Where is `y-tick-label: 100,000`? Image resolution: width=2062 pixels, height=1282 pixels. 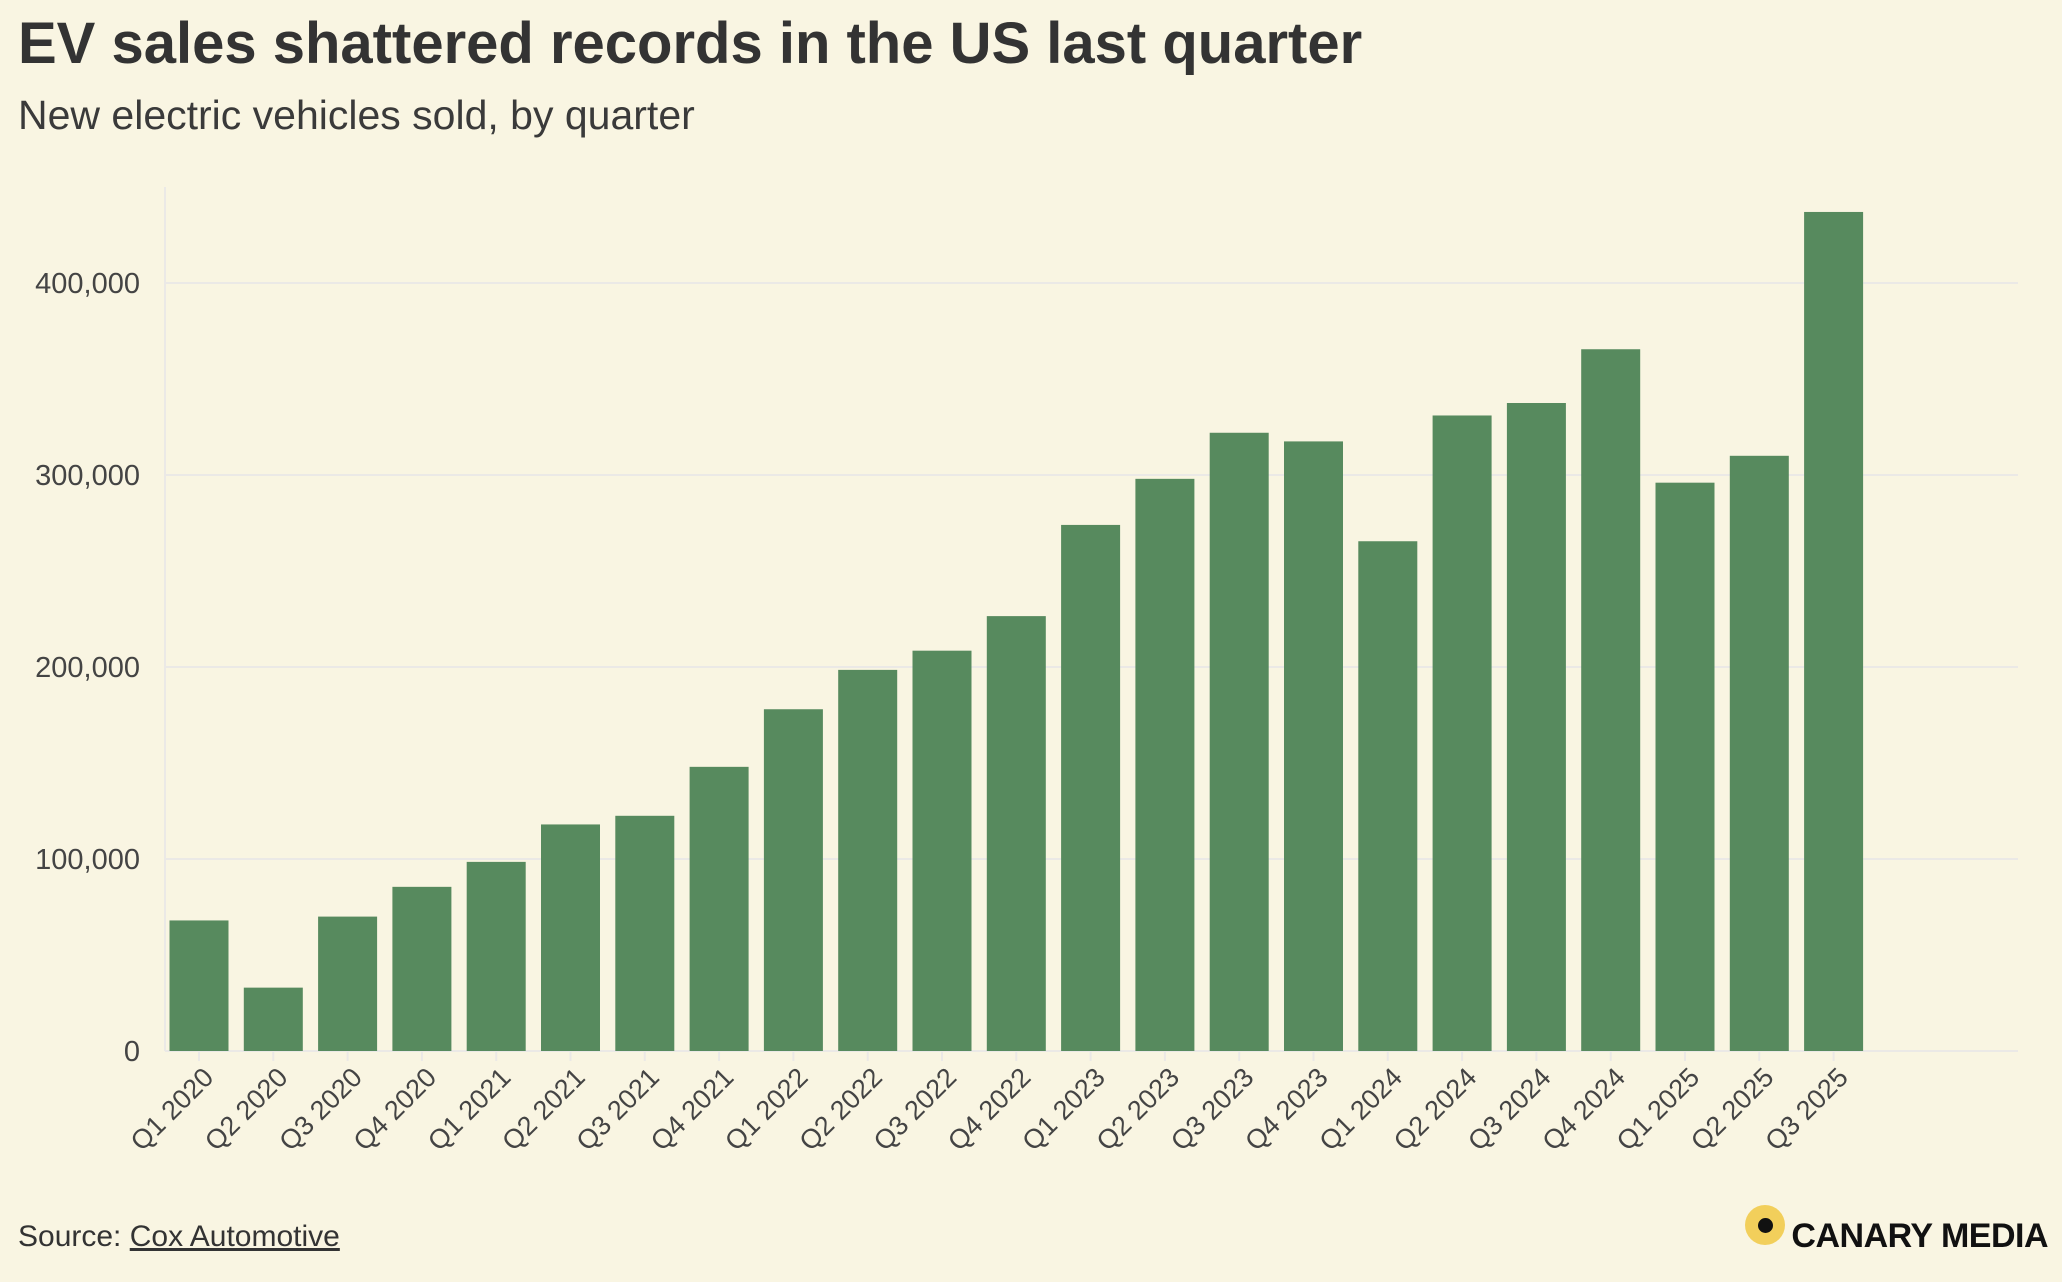
y-tick-label: 100,000 is located at coordinates (87, 860).